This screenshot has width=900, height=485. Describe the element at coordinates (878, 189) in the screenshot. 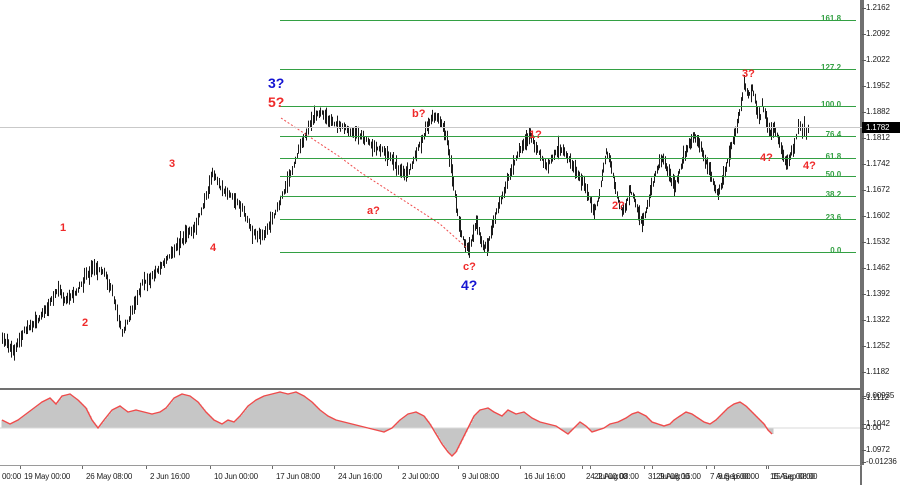

I see `price-tick-label: 1.1672` at that location.